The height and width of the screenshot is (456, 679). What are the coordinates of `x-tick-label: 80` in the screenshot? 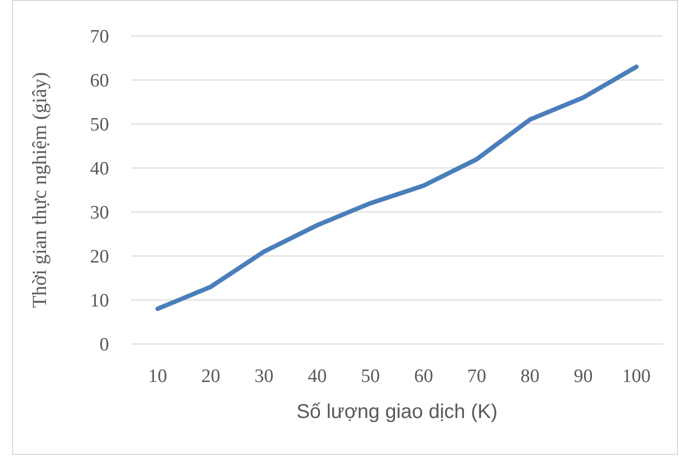 It's located at (530, 376).